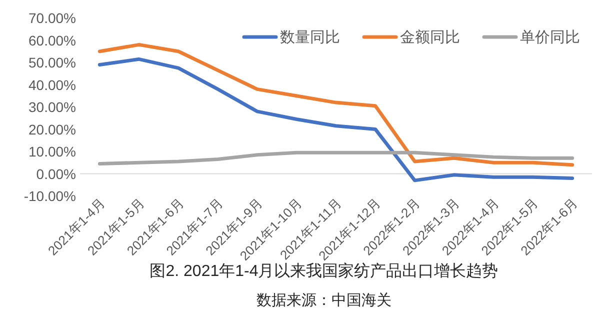 This screenshot has width=608, height=323. Describe the element at coordinates (52, 18) in the screenshot. I see `y-tick-label: 70.00%` at that location.